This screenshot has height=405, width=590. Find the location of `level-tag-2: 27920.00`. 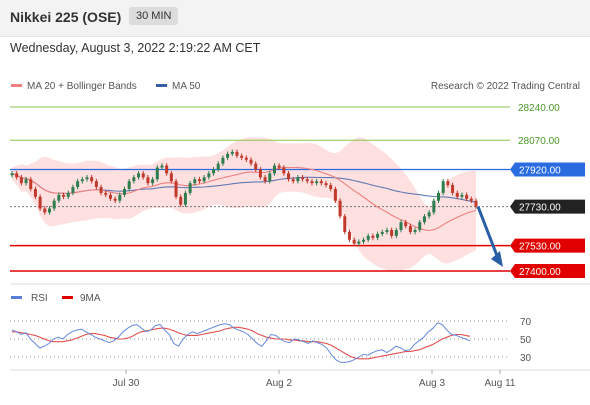

level-tag-2: 27920.00 is located at coordinates (547, 169).